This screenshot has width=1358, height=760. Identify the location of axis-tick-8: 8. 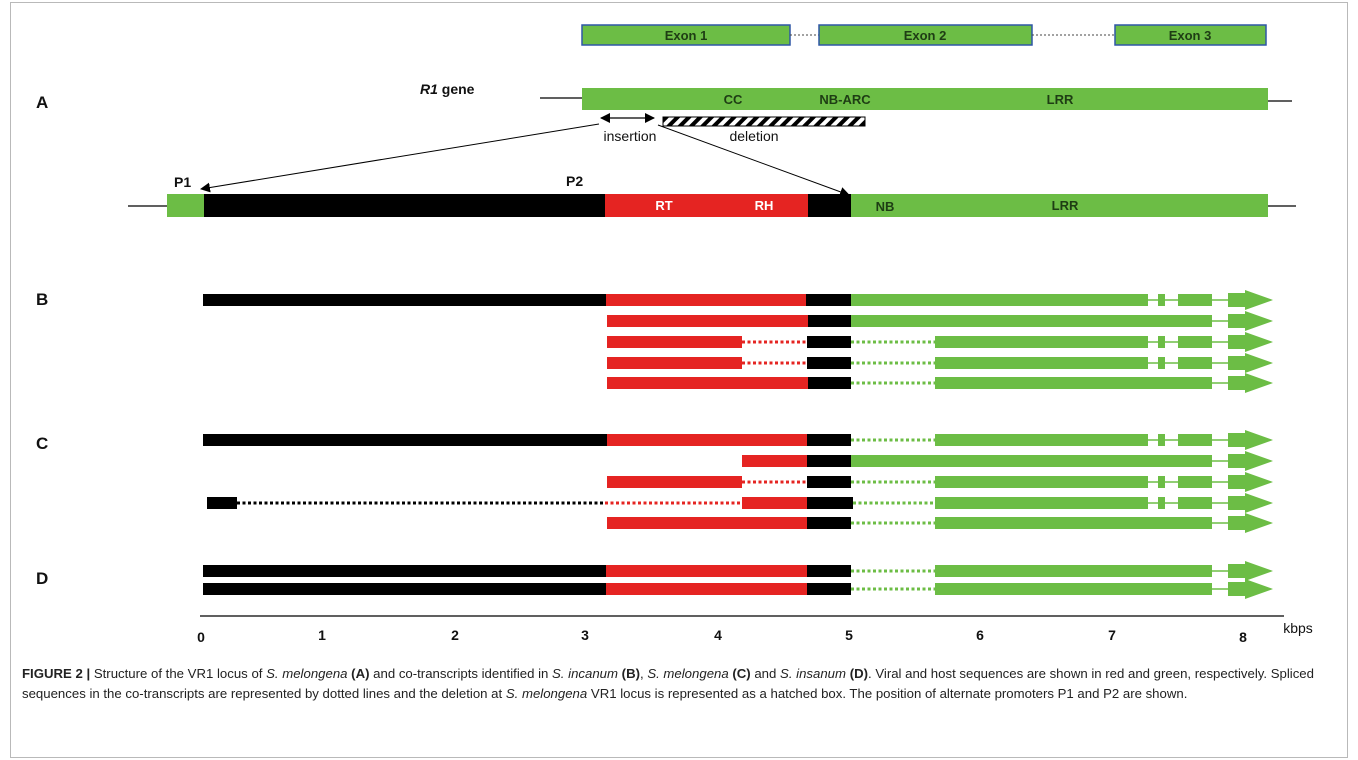
(1243, 637).